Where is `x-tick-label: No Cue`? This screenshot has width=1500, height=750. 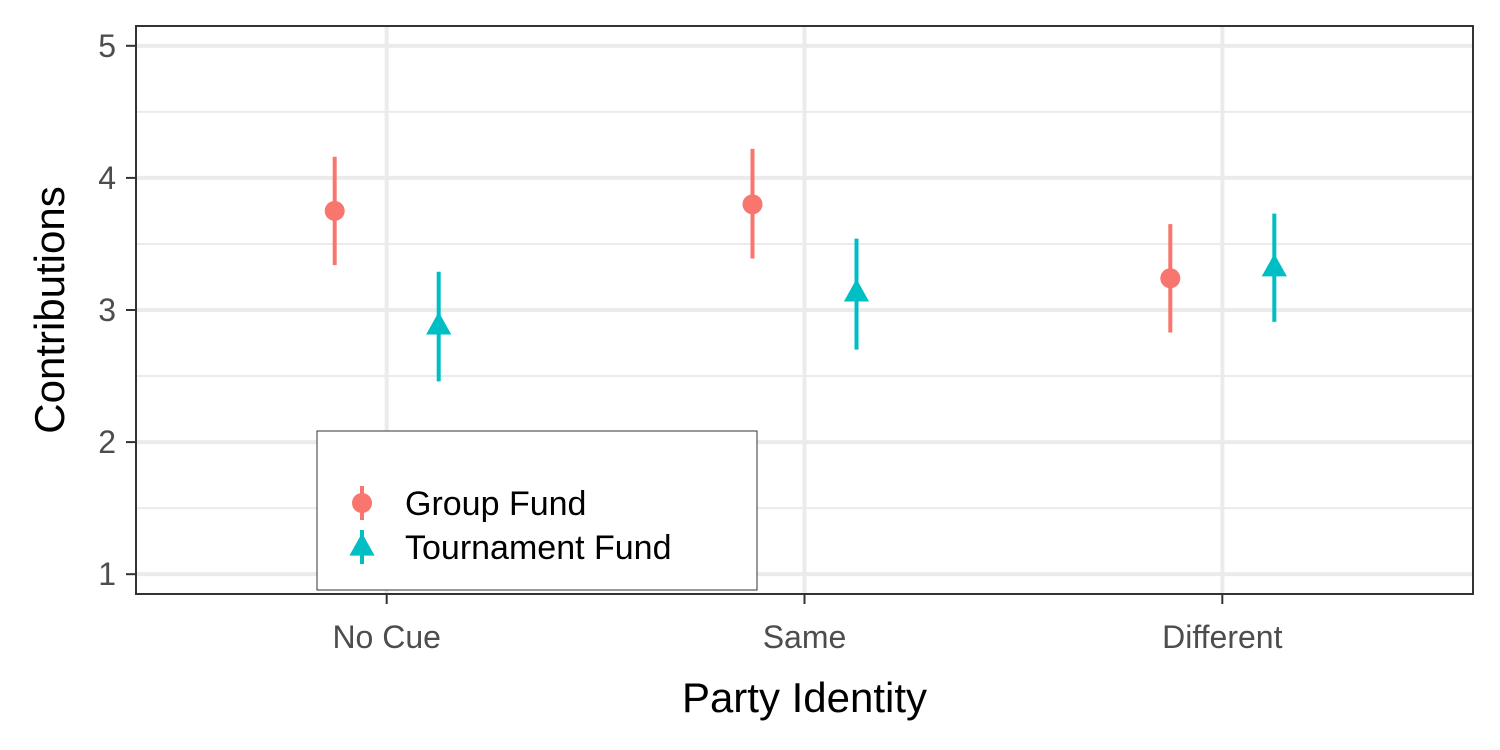
x-tick-label: No Cue is located at coordinates (386, 637).